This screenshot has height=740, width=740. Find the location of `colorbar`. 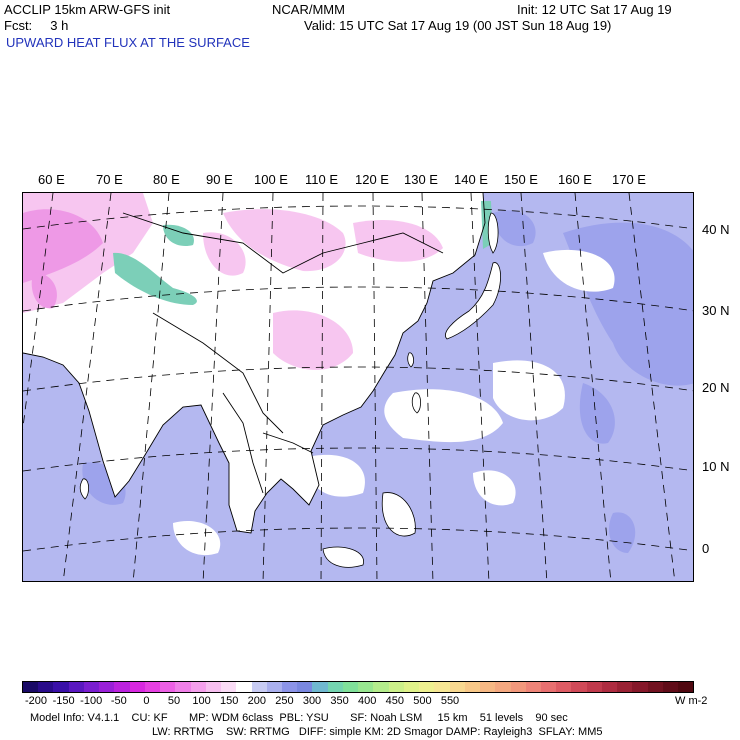

colorbar is located at coordinates (358, 687).